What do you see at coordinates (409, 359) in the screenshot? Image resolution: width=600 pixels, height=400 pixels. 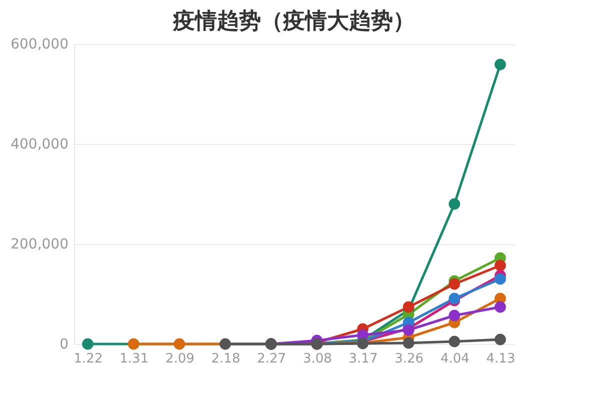 I see `x-tick-label: 3.26` at bounding box center [409, 359].